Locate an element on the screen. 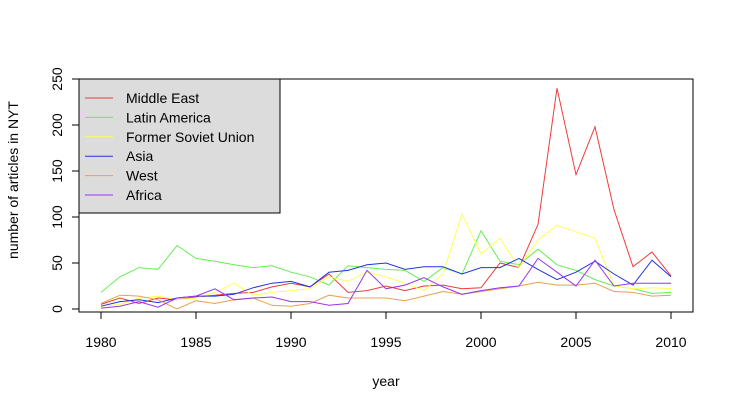  y-tick-label-3: 150 is located at coordinates (57, 171).